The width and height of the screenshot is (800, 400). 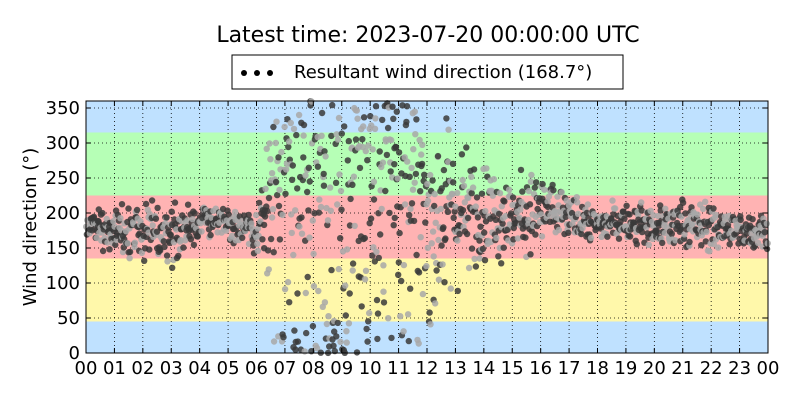 I want to click on y-tick-label: 50, so click(x=68, y=318).